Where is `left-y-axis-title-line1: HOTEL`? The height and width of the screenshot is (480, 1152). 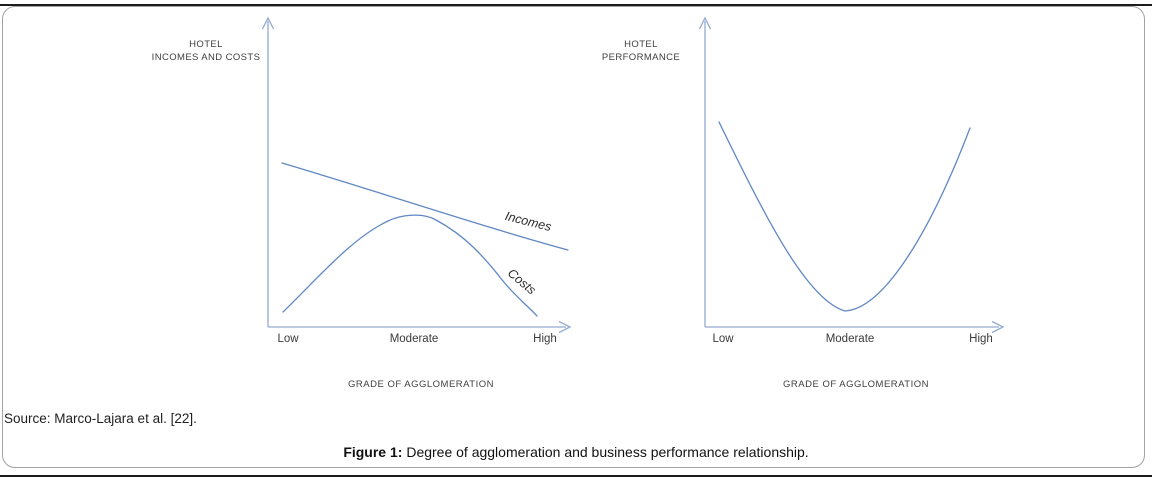 left-y-axis-title-line1: HOTEL is located at coordinates (206, 44).